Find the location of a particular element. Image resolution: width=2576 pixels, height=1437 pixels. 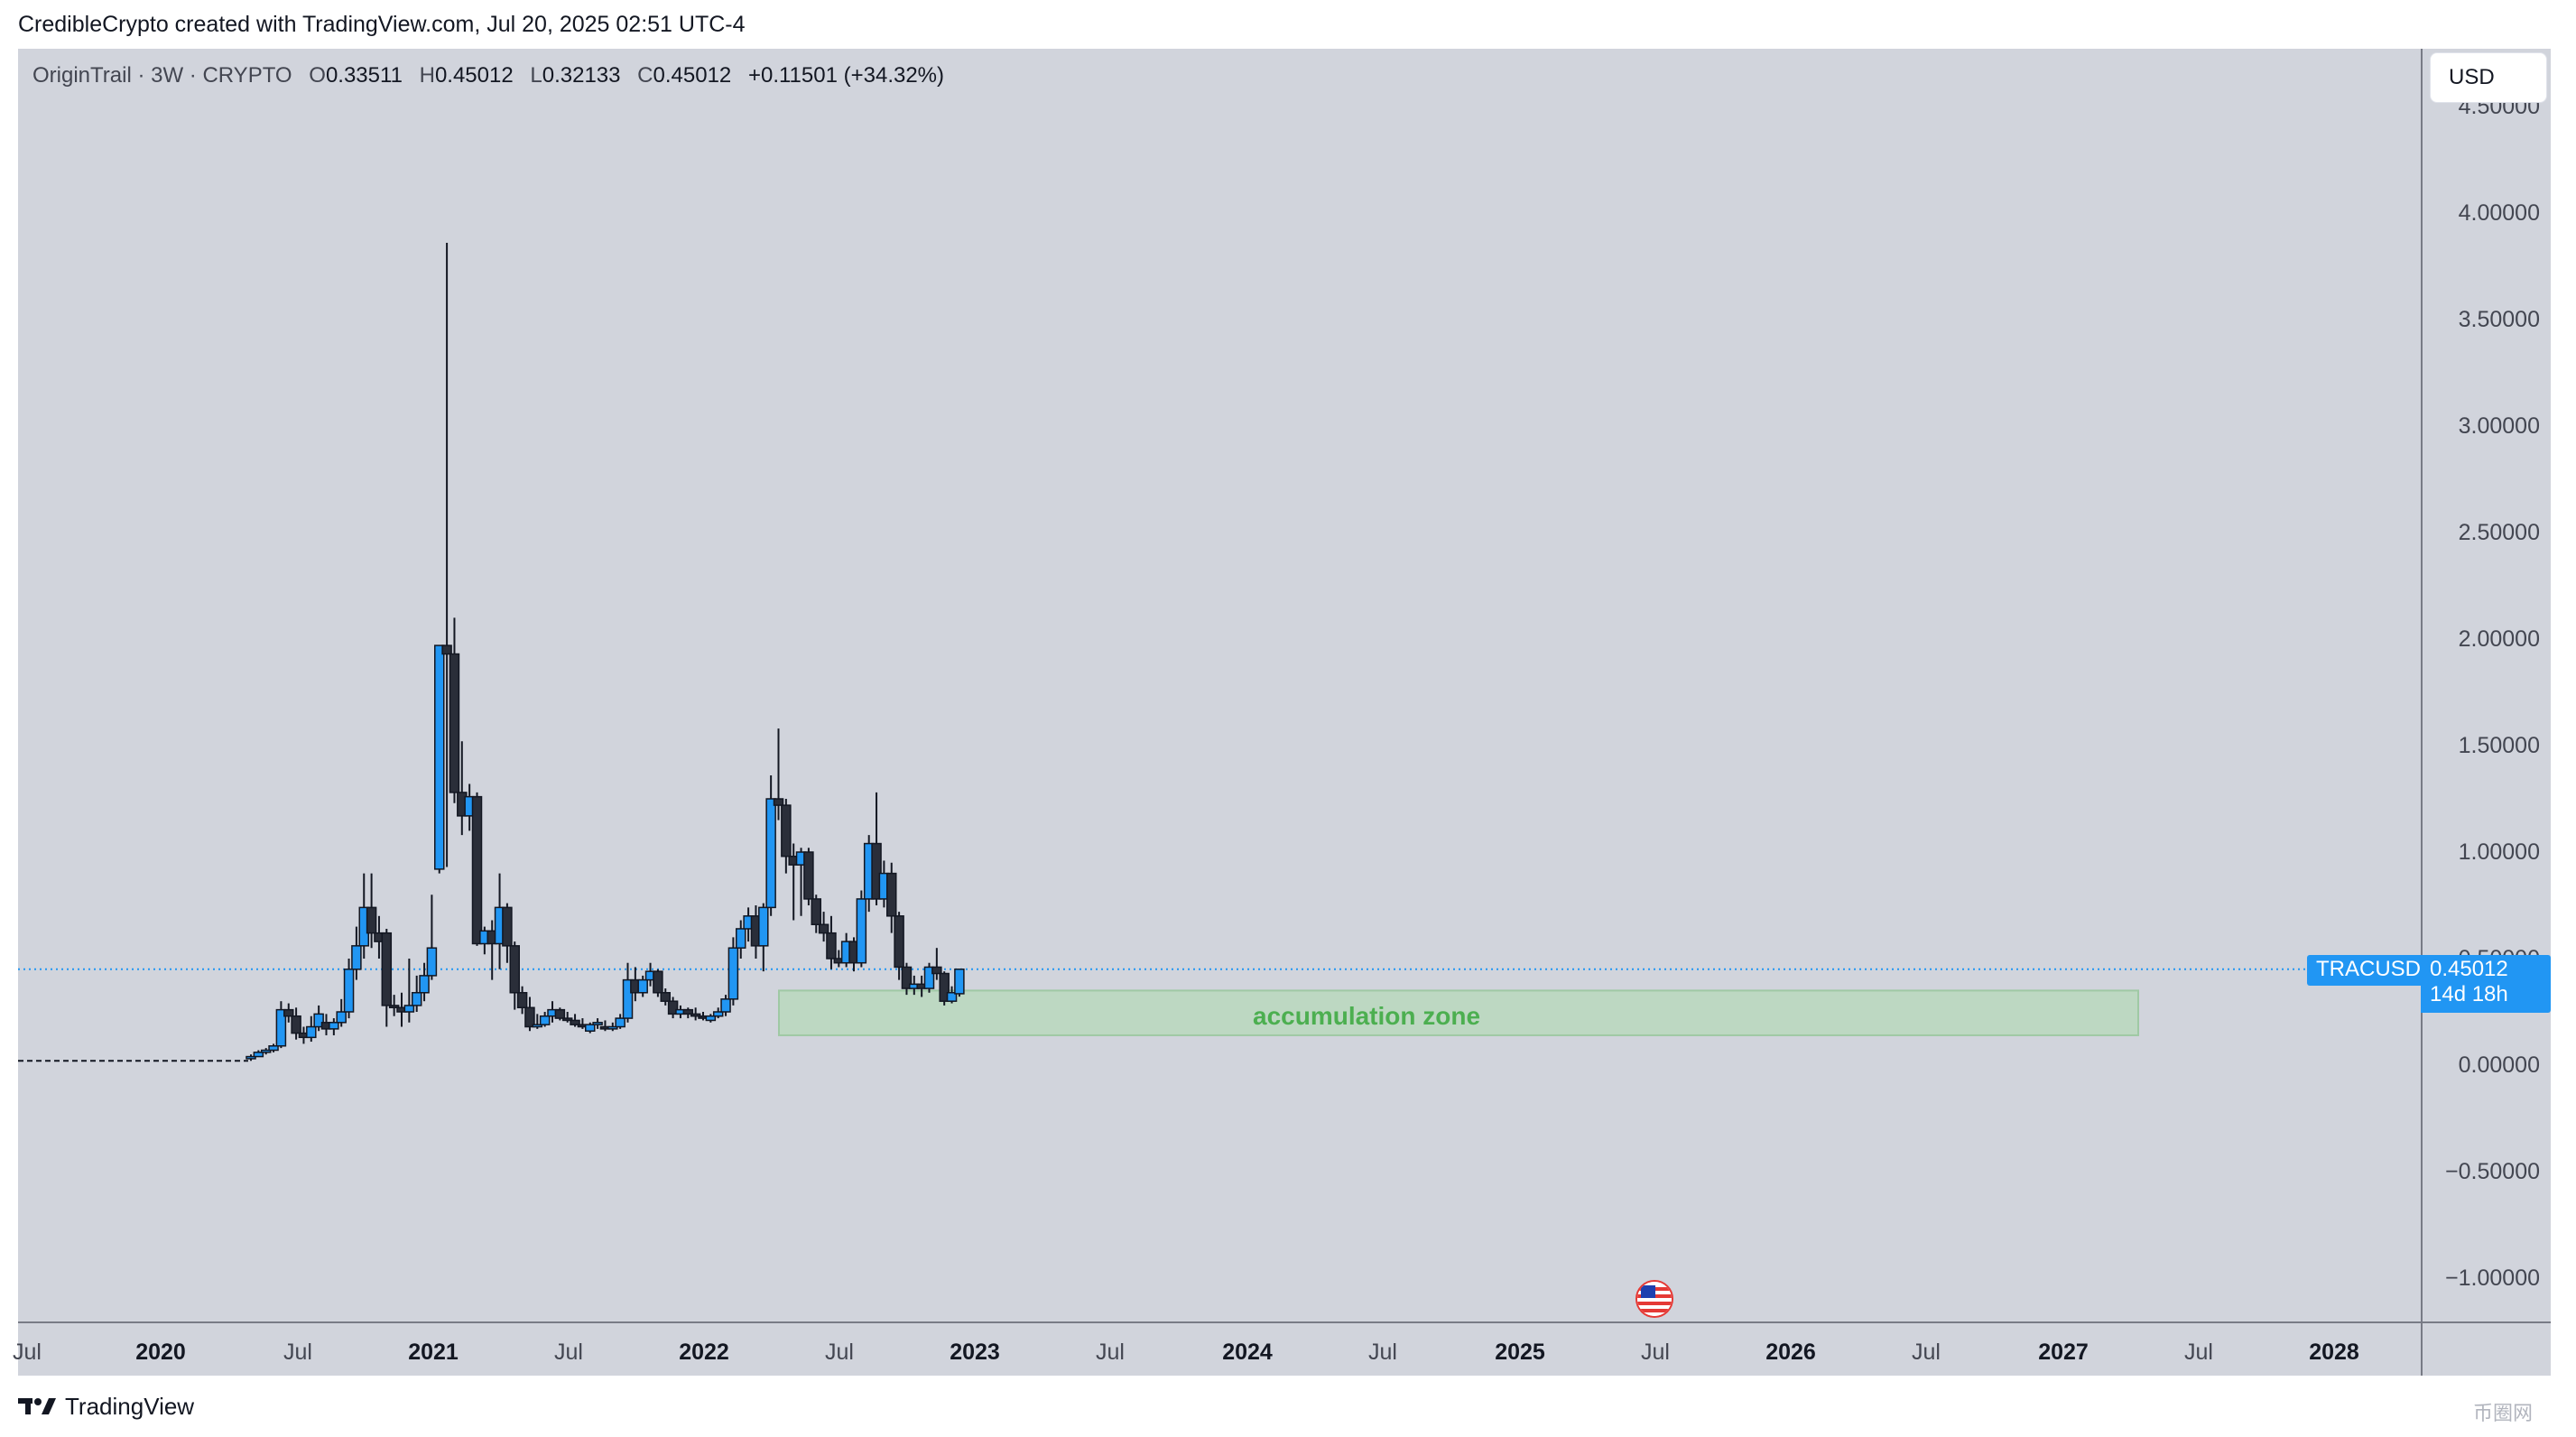

symbol-price-tag: TRACUSD is located at coordinates (2369, 970).